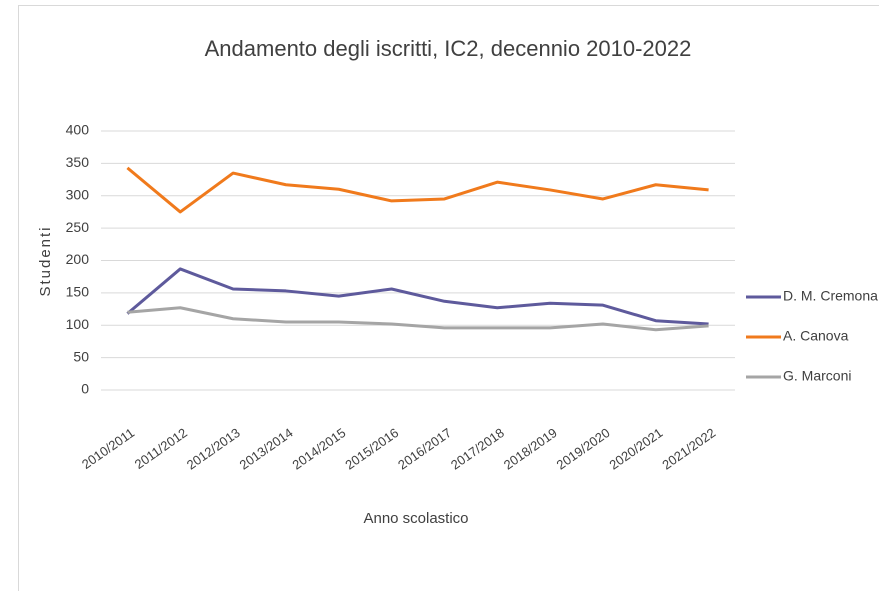  What do you see at coordinates (78, 130) in the screenshot?
I see `y-tick-label: 400` at bounding box center [78, 130].